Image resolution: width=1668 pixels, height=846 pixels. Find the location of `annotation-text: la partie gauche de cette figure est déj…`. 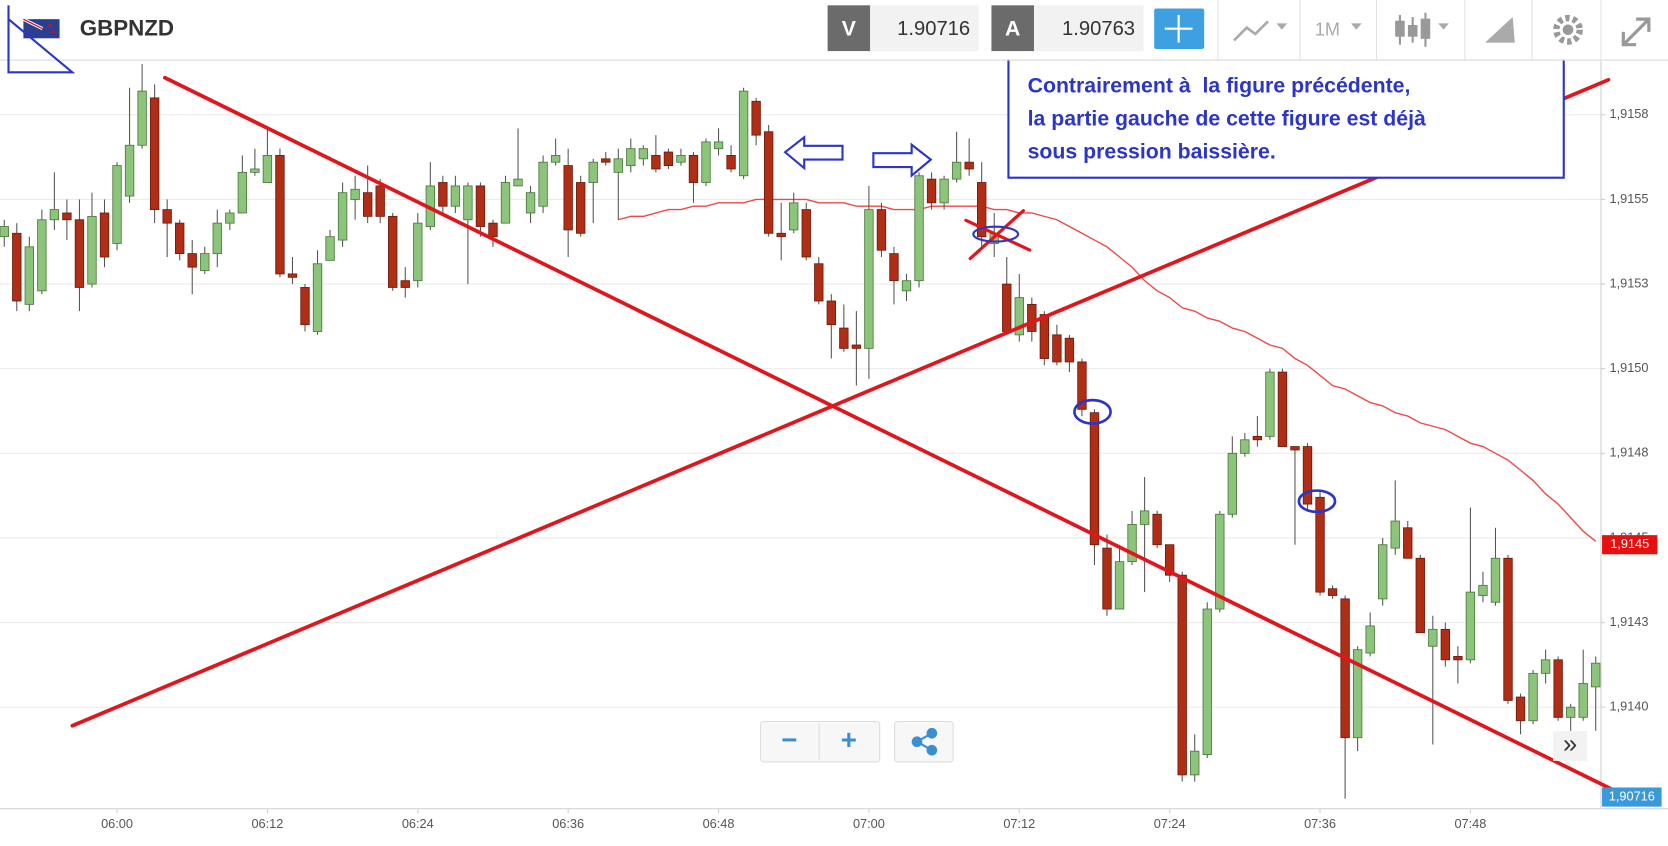

annotation-text: la partie gauche de cette figure est déj… is located at coordinates (1227, 119).